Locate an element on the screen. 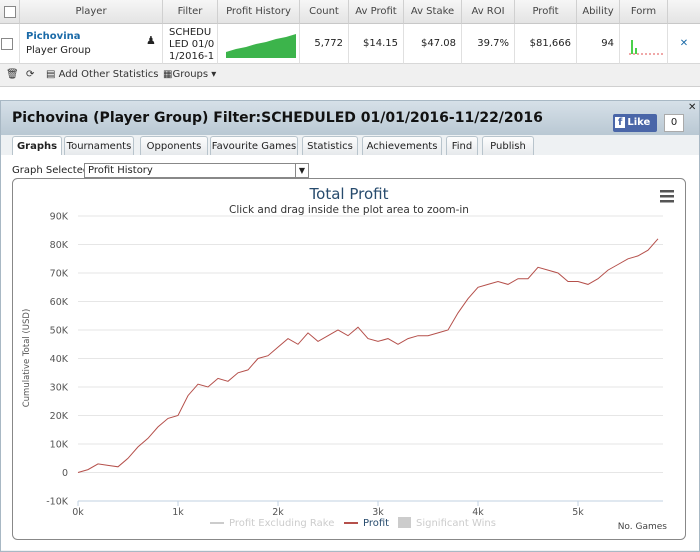 The height and width of the screenshot is (552, 700). group-icon: ♟ is located at coordinates (151, 40).